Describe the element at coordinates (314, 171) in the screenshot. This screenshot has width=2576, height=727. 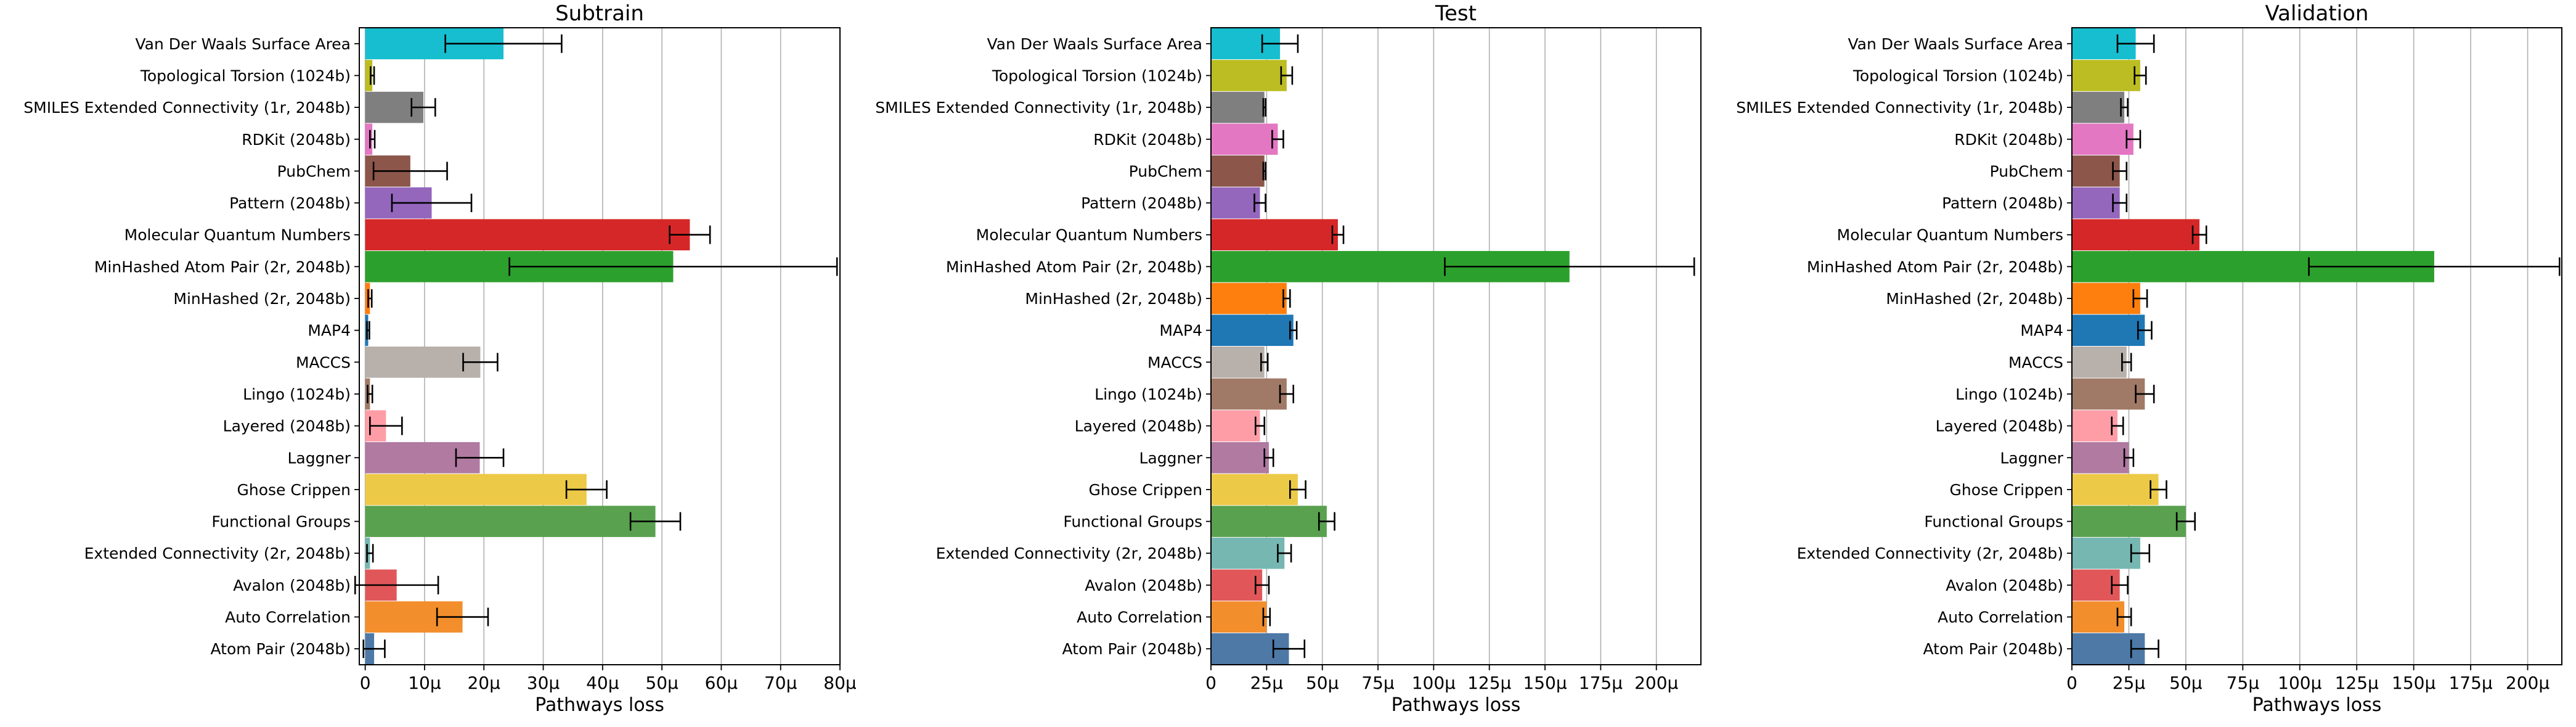
I see `ytick-label: PubChem` at that location.